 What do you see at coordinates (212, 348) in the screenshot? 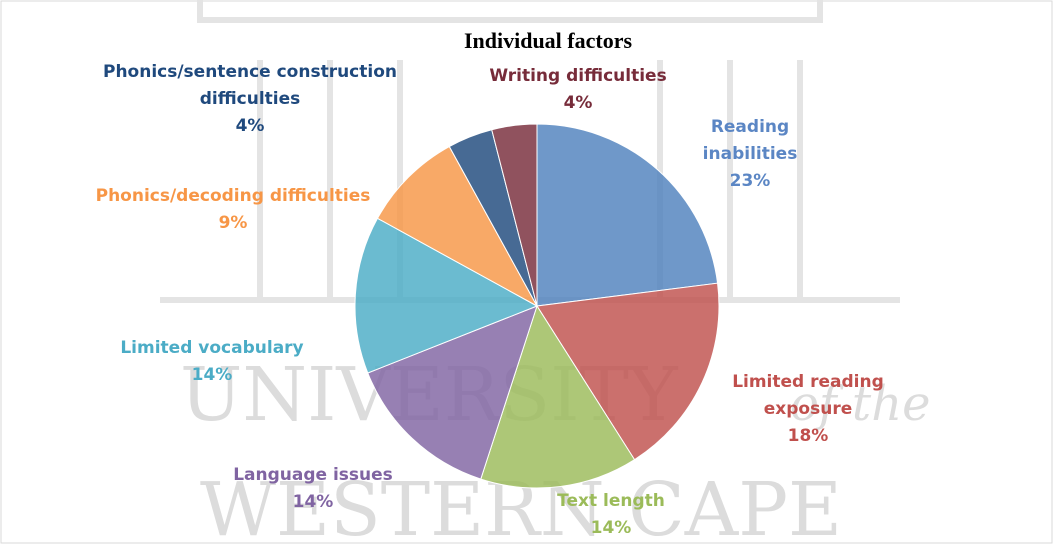
I see `category-label: Limited vocabulary` at bounding box center [212, 348].